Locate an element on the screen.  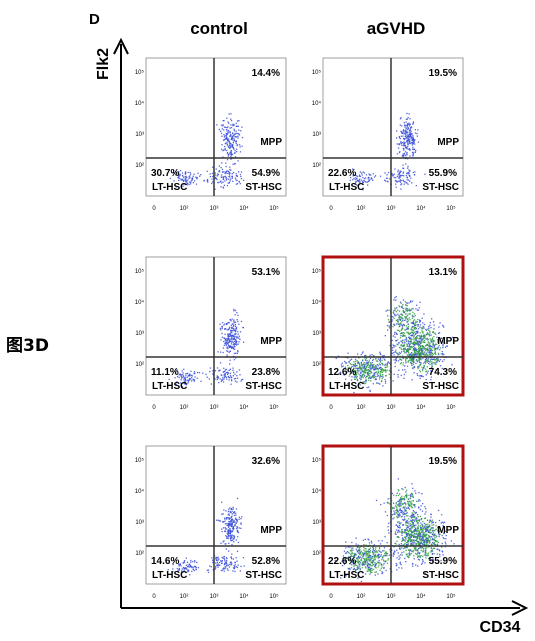
gate-label-st-hsc: ST-HSC is located at coordinates (263, 386).